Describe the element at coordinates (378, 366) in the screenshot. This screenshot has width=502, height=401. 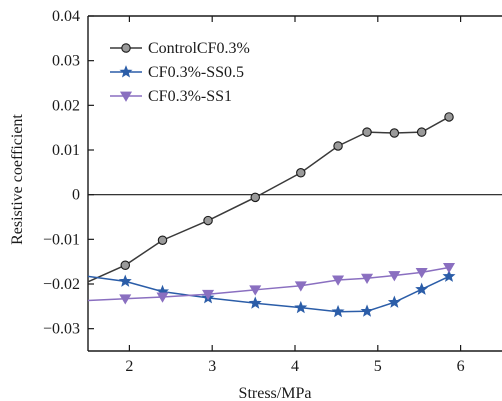
I see `x-tick-label: 5` at that location.